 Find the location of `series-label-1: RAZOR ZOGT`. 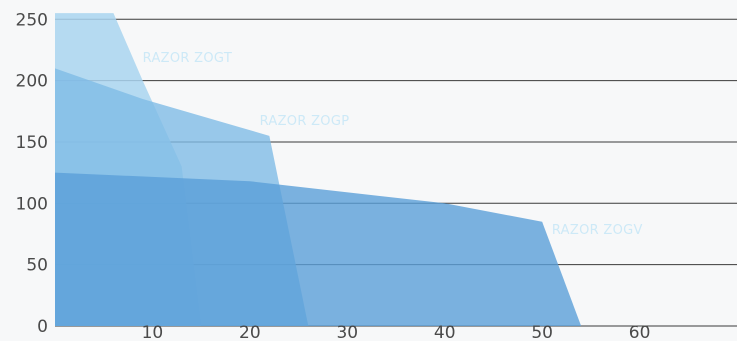

series-label-1: RAZOR ZOGT is located at coordinates (187, 58).